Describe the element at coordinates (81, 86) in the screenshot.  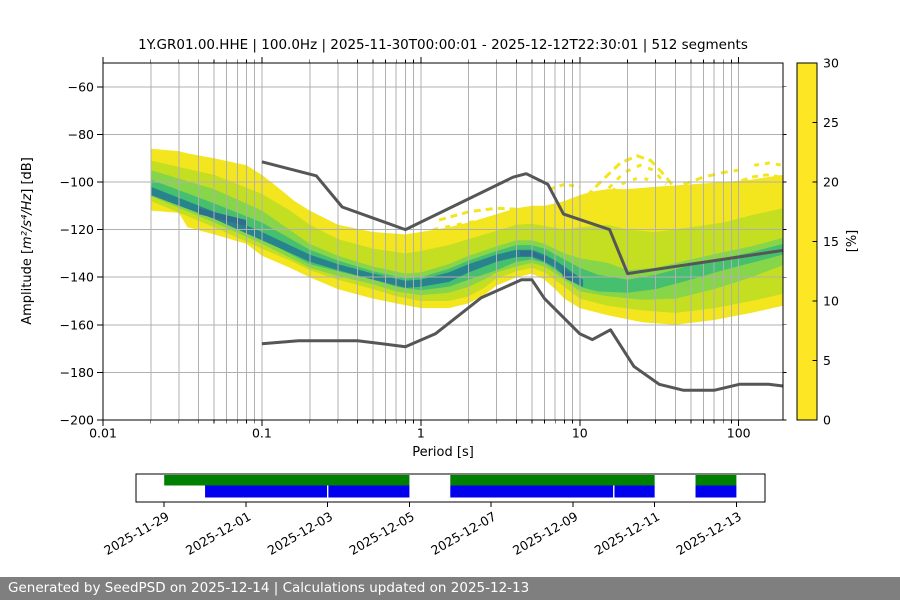
I see `y-tick-label: −60` at that location.